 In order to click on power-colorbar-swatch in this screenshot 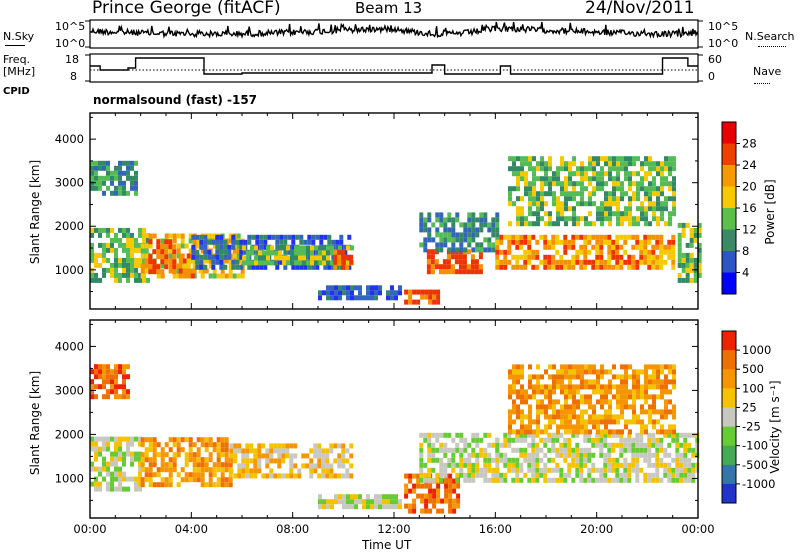, I will do `click(729, 197)`.